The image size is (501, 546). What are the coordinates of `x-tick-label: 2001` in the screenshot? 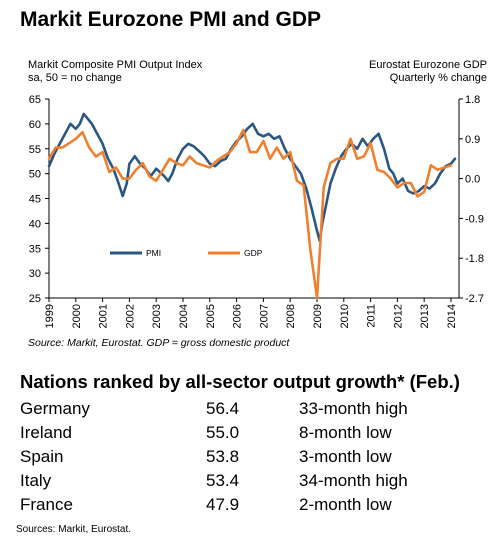 It's located at (104, 316).